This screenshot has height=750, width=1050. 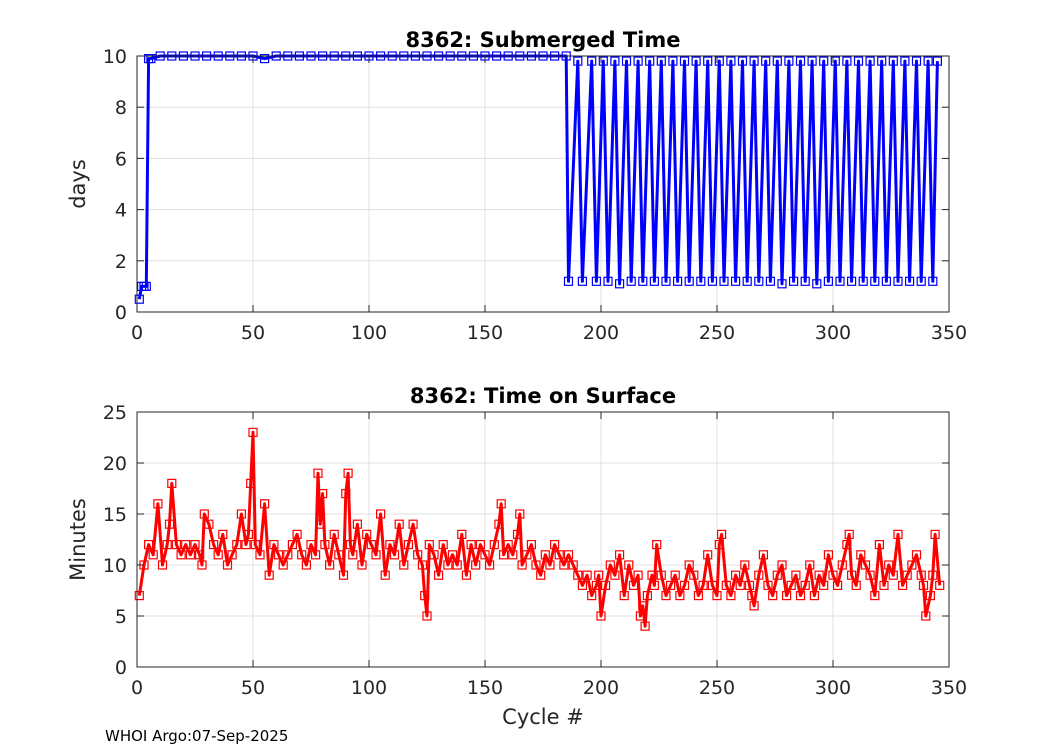 I want to click on y-tick-label: 4, so click(x=121, y=211).